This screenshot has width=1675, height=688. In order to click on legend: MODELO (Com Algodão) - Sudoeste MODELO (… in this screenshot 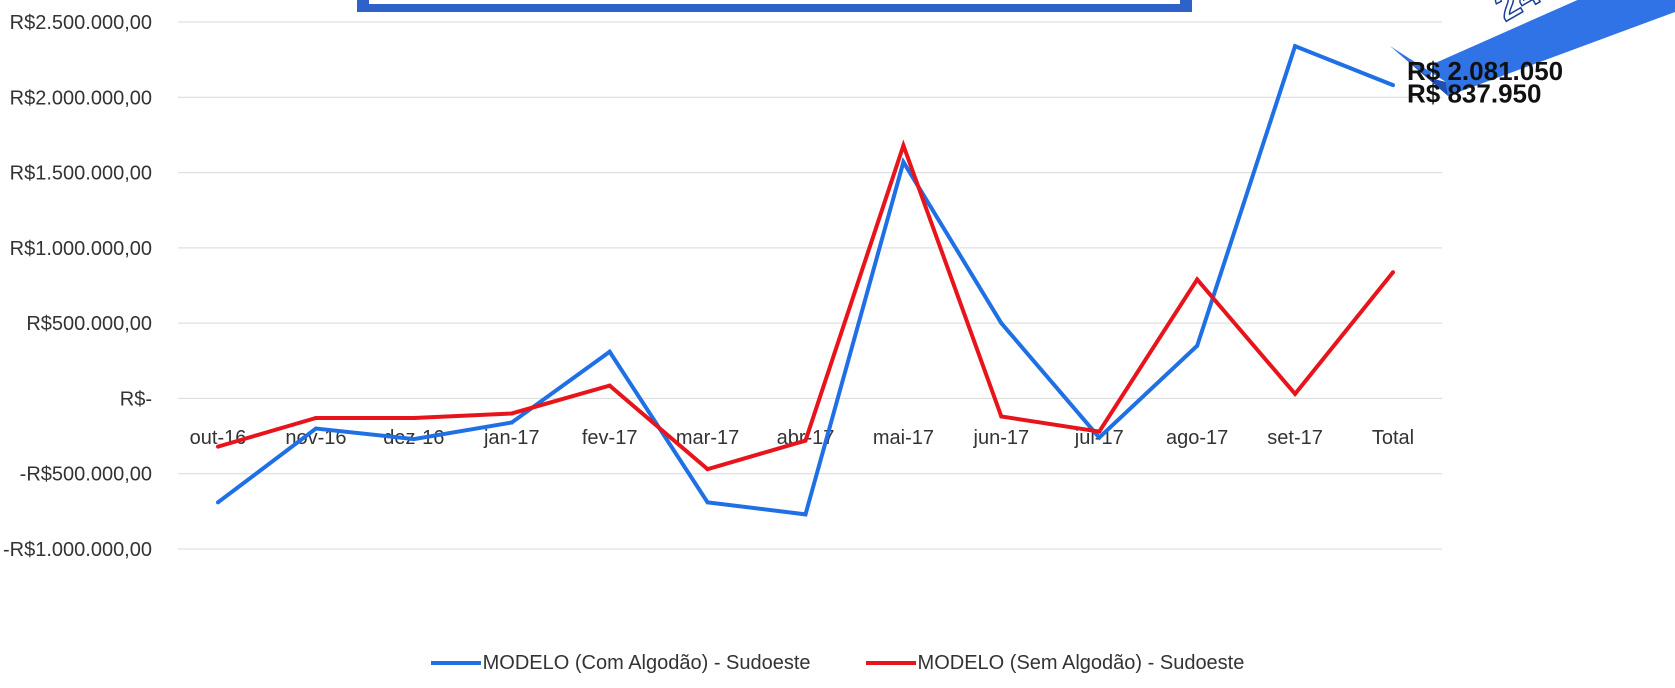, I will do `click(837, 663)`.